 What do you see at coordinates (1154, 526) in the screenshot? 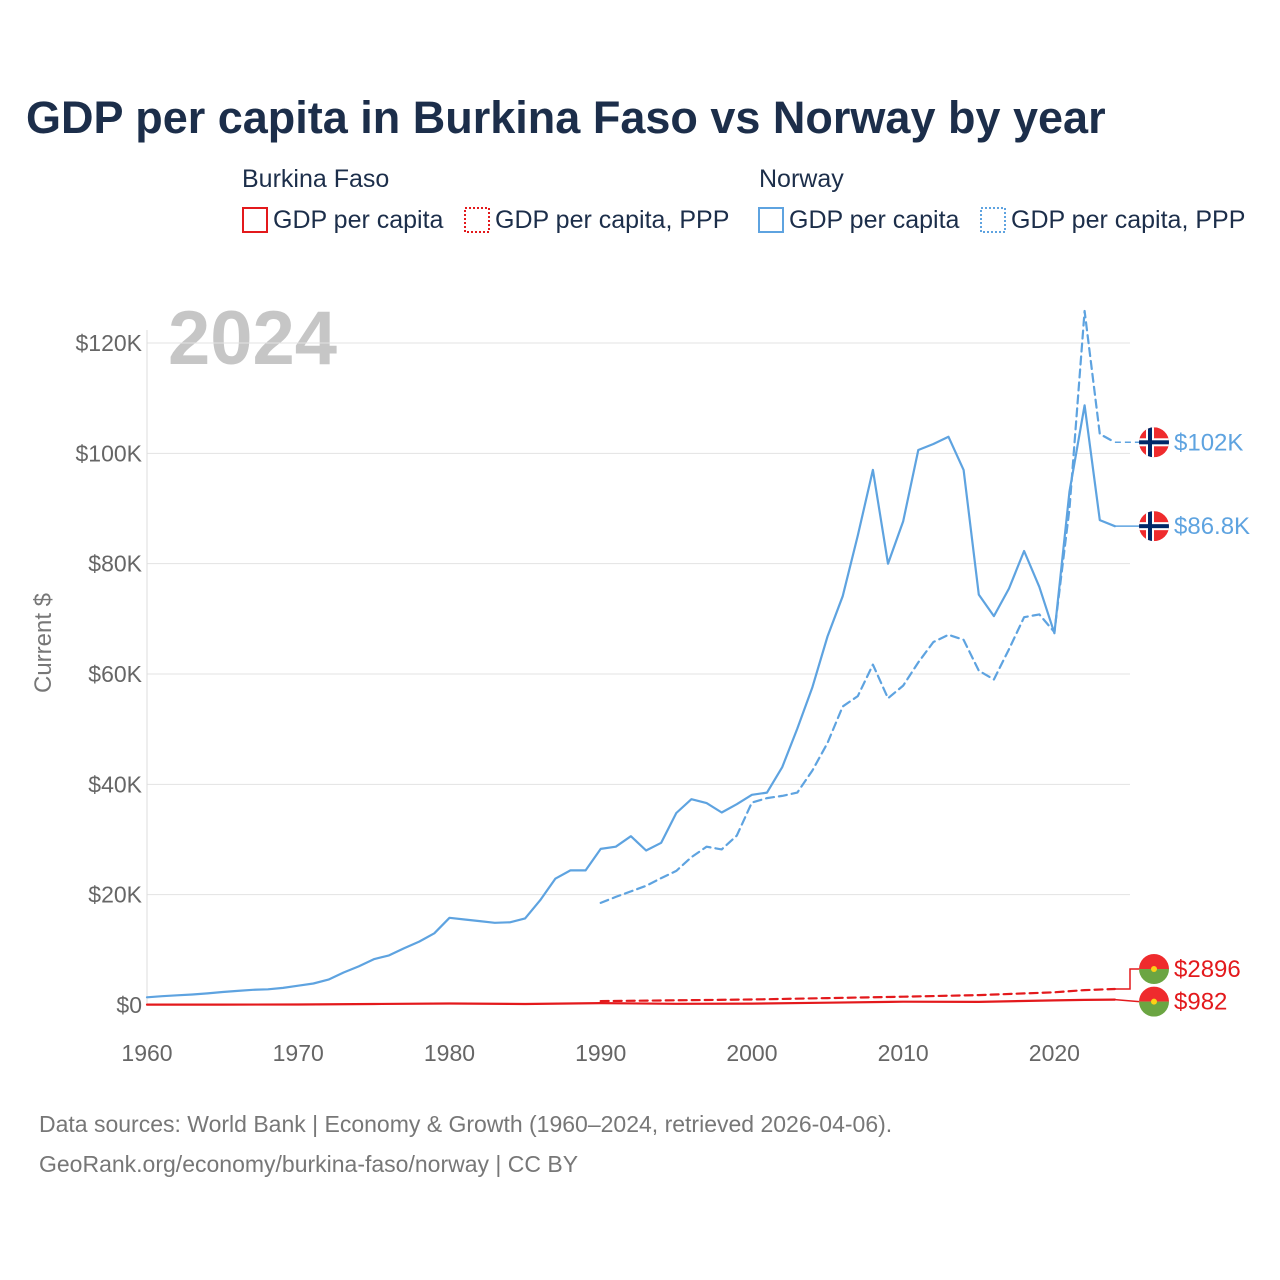
I see `flag-norway-gdp-icon` at bounding box center [1154, 526].